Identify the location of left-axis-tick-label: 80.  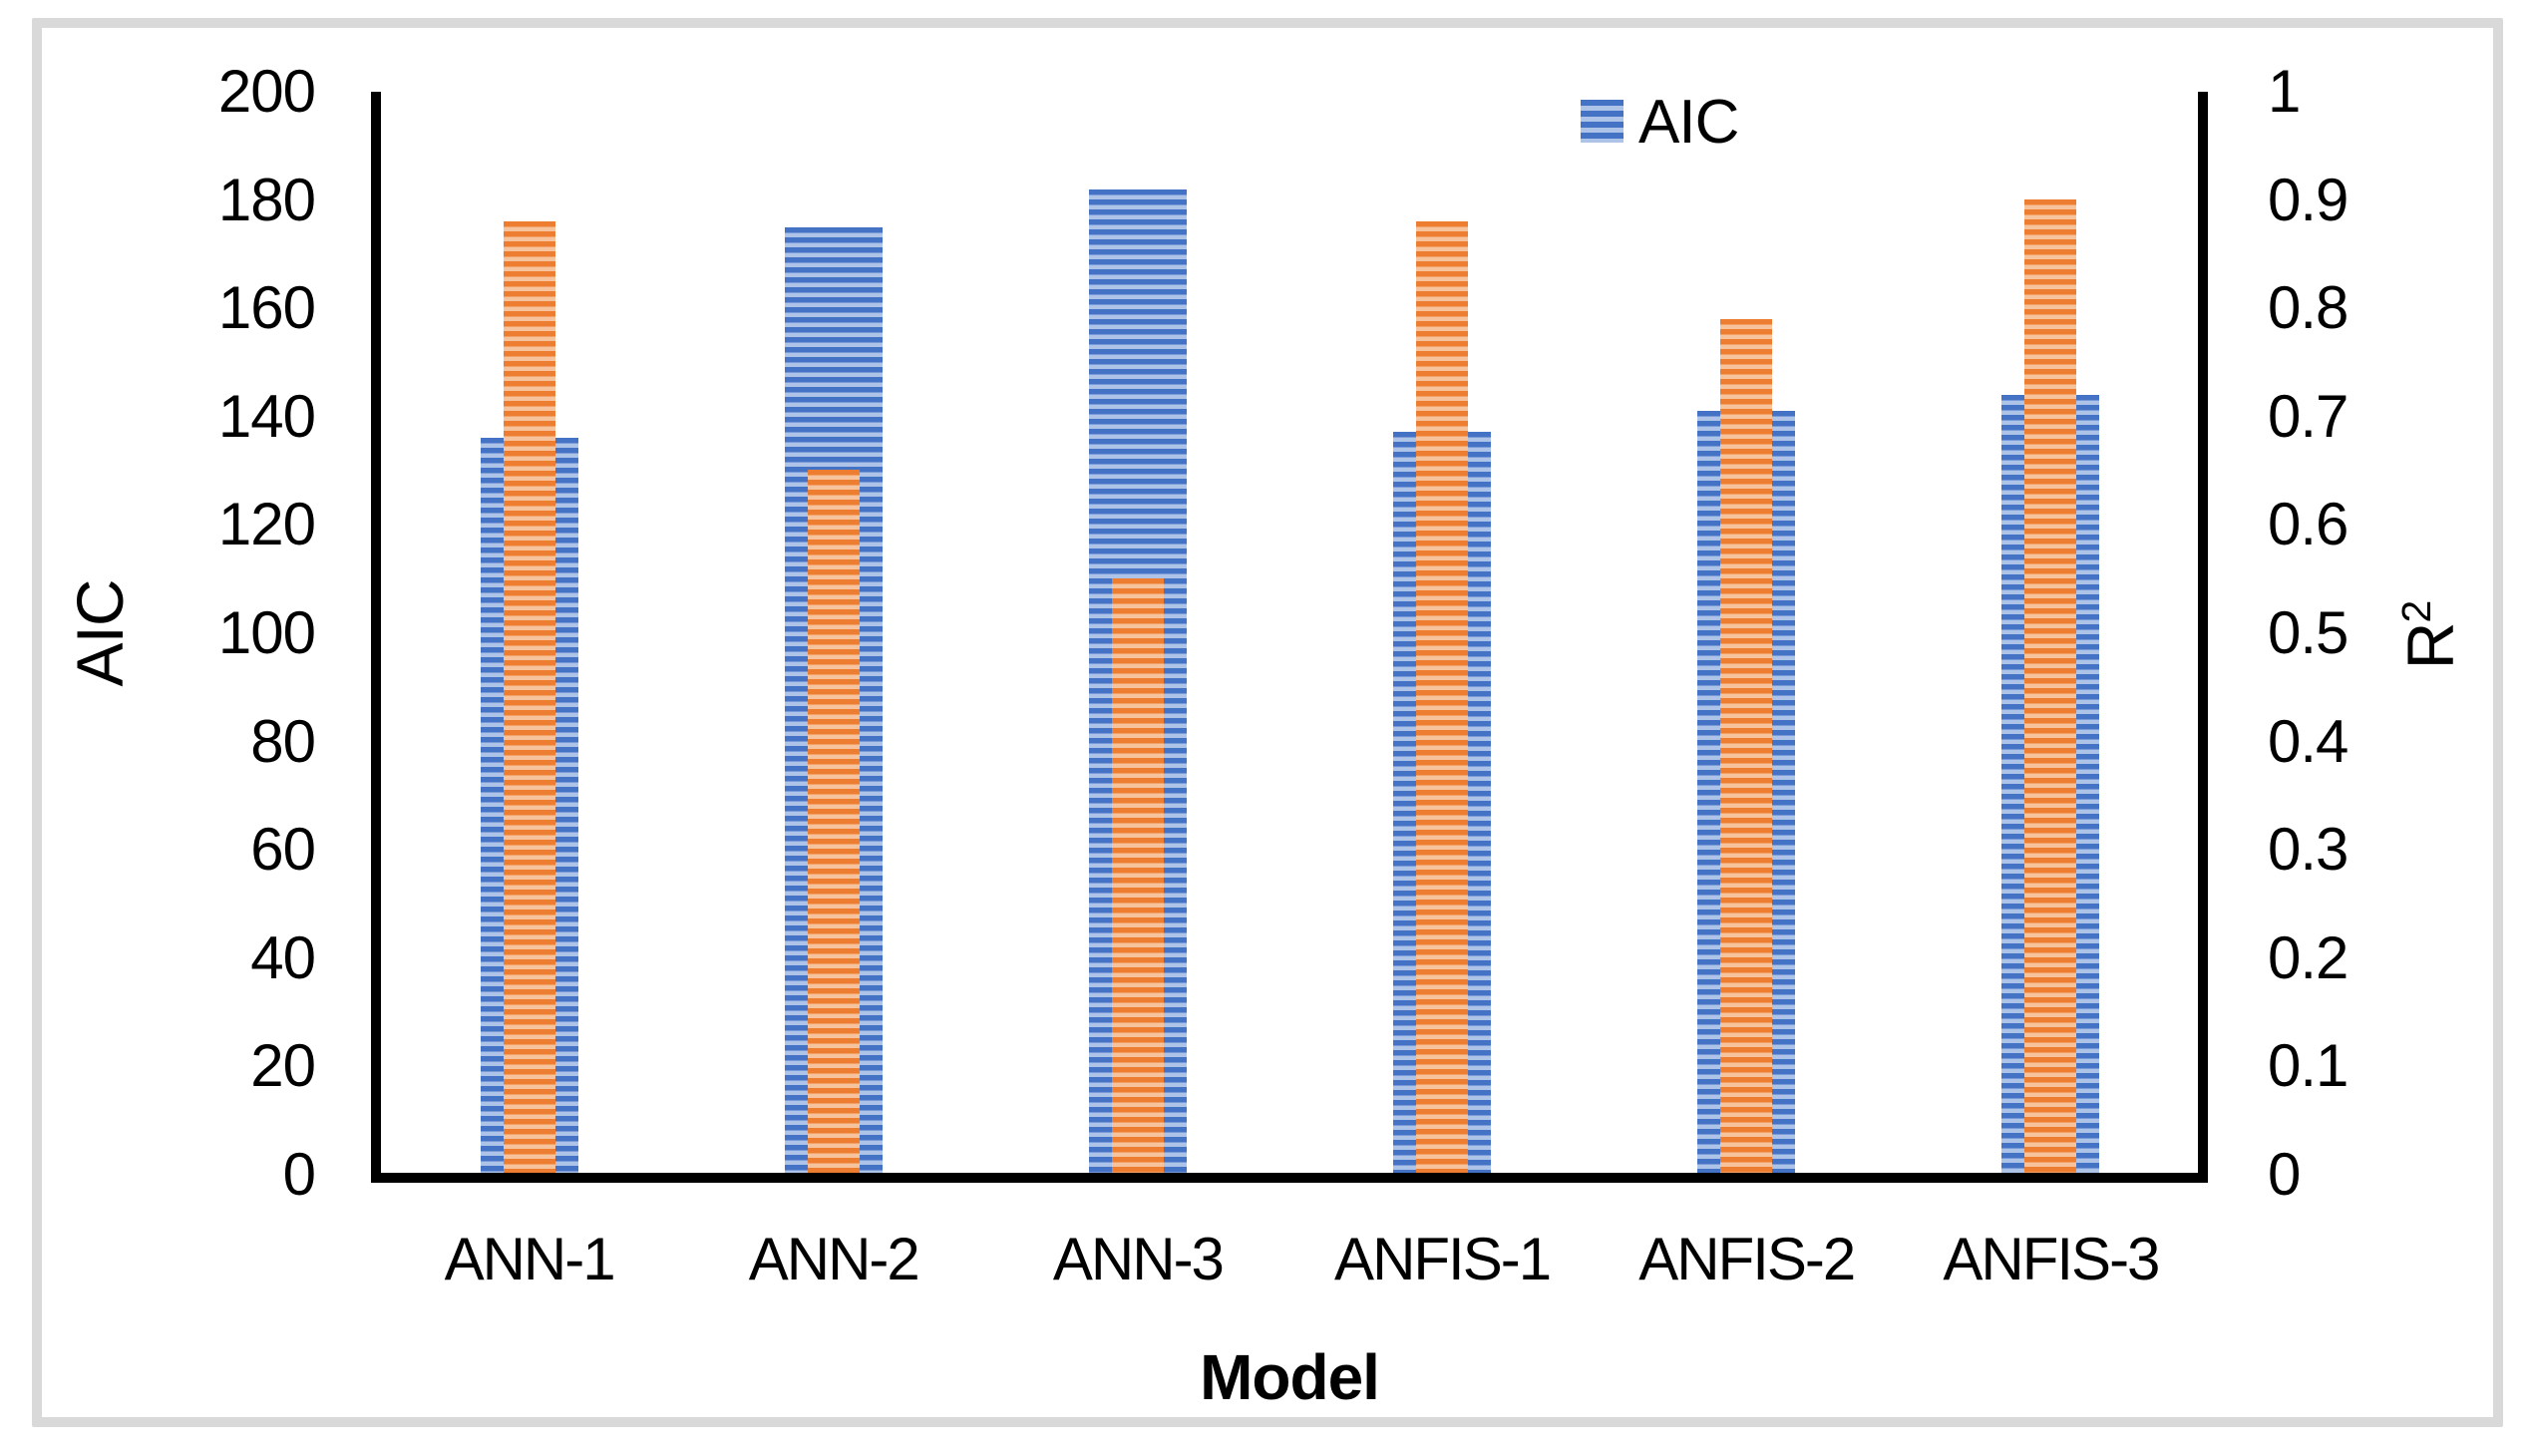
(283, 741).